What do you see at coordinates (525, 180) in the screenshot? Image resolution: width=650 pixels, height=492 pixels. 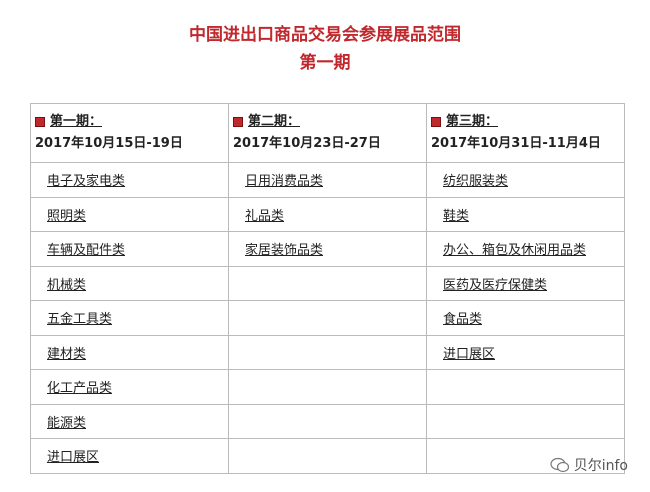 I see `item-cell: 纺织服装类` at bounding box center [525, 180].